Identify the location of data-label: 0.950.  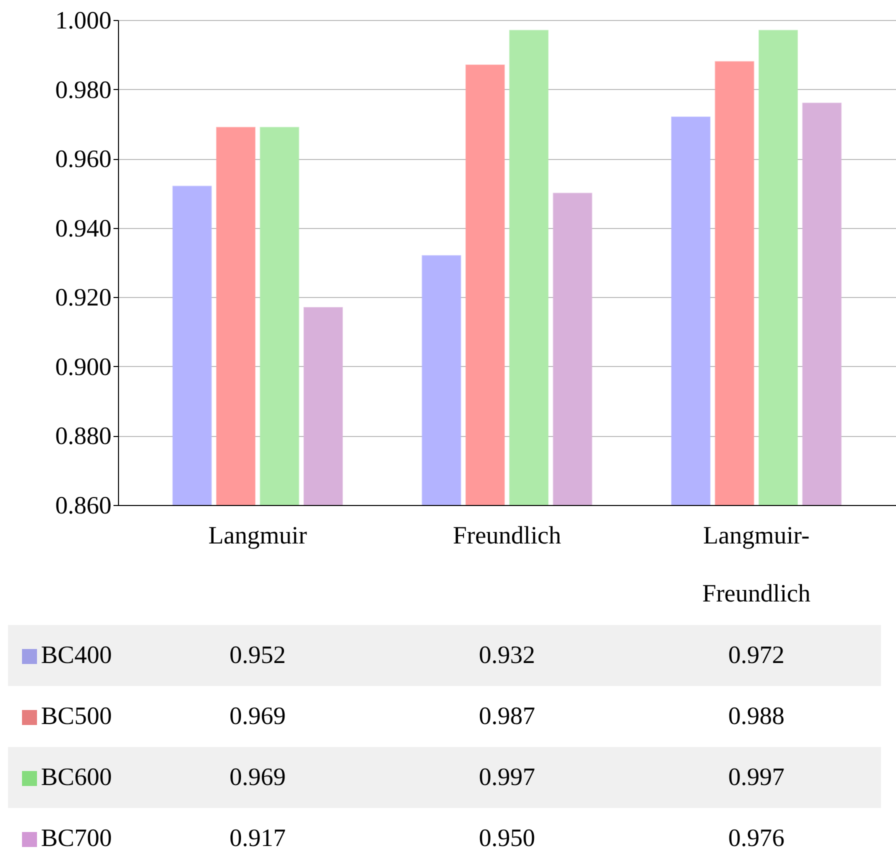
(507, 839).